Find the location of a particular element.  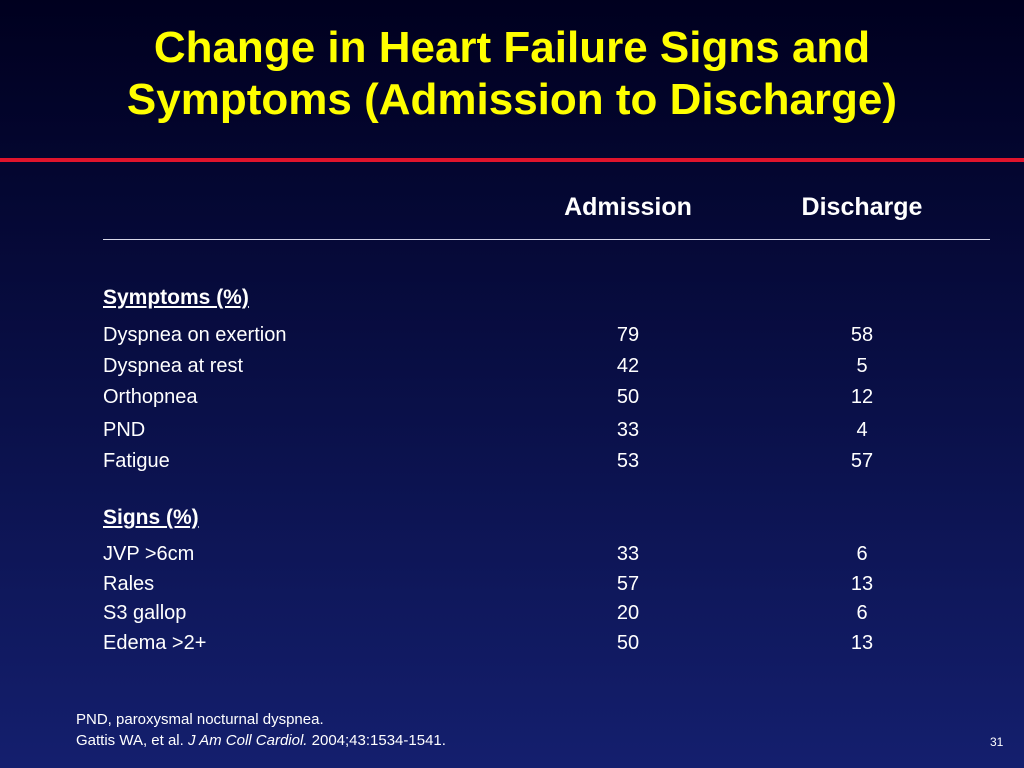

column-header-discharge: Discharge is located at coordinates (862, 207).